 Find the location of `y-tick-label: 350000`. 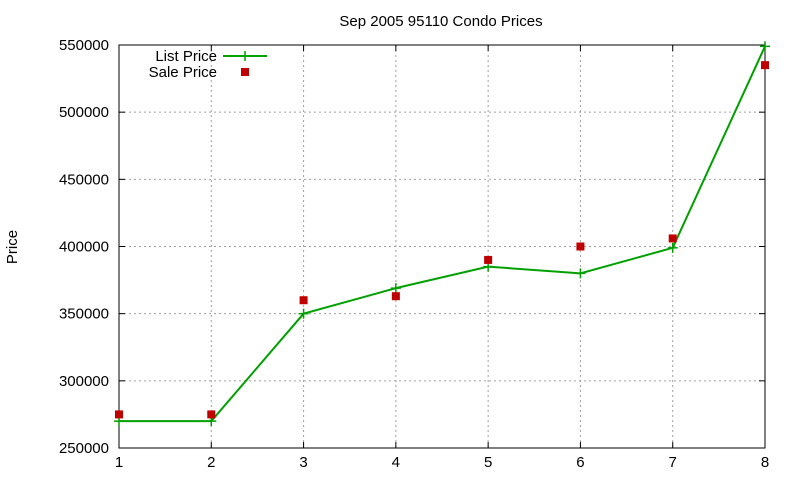

y-tick-label: 350000 is located at coordinates (84, 314).